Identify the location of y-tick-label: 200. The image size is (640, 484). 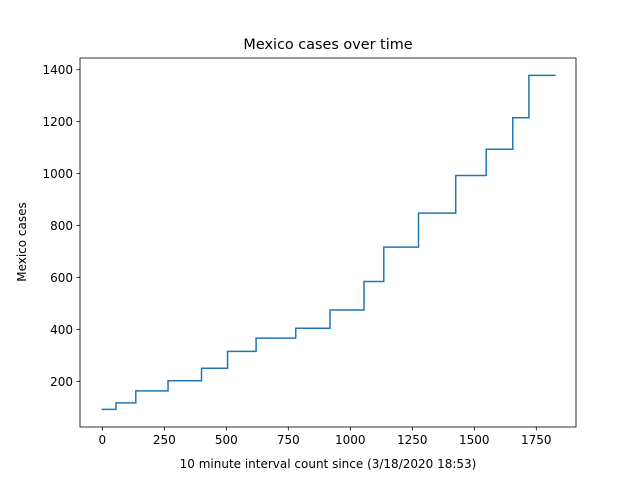
(61, 382).